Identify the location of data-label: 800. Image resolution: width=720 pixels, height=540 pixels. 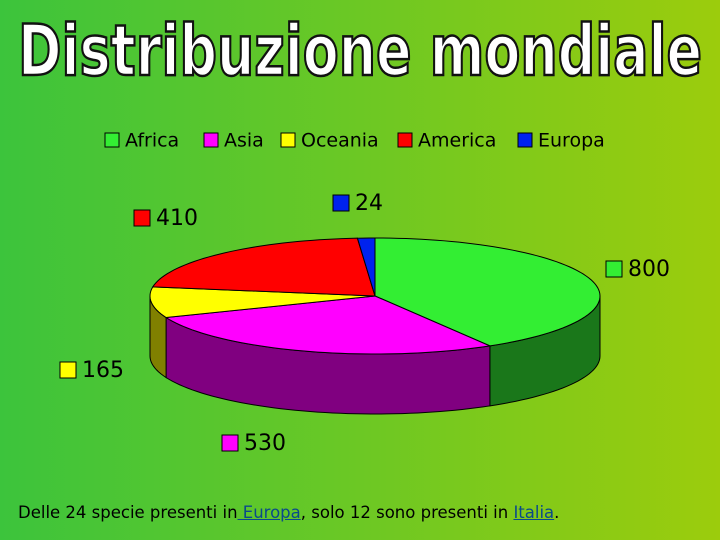
(649, 269).